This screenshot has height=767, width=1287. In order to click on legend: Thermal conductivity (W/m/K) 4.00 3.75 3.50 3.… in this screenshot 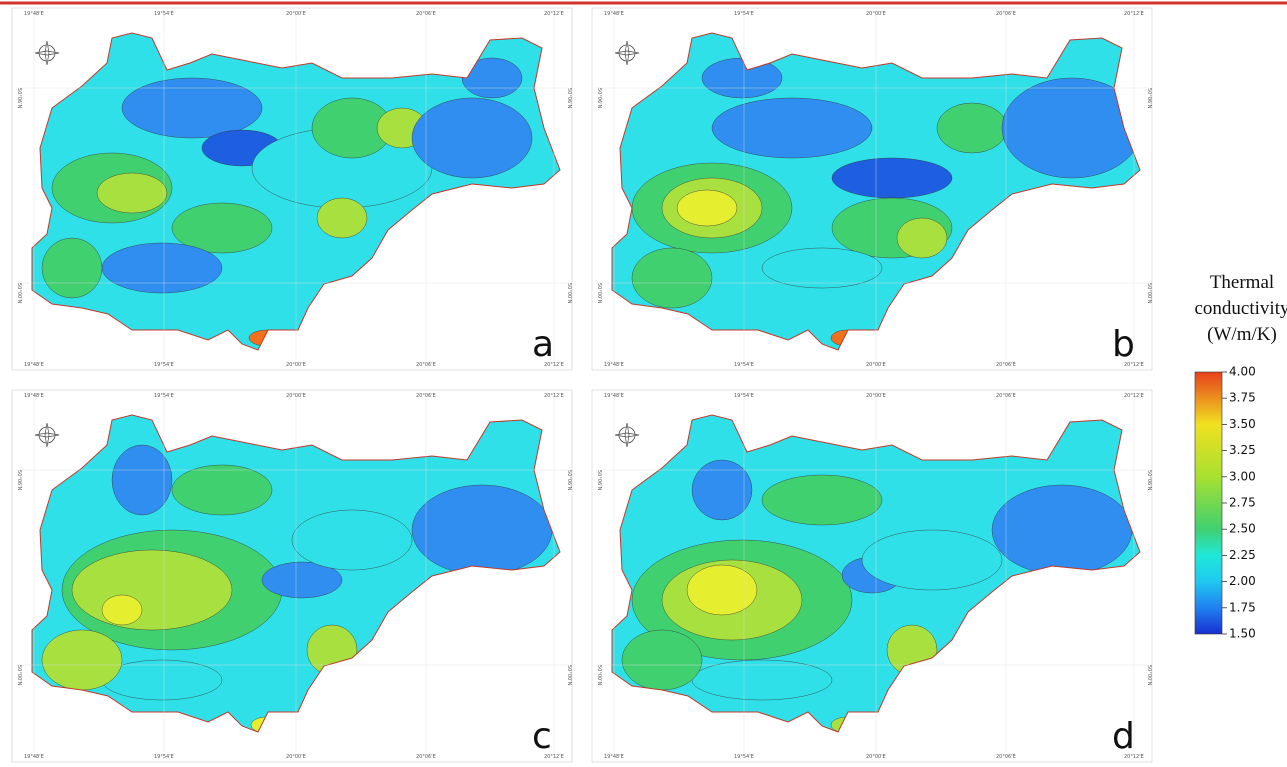, I will do `click(1241, 456)`.